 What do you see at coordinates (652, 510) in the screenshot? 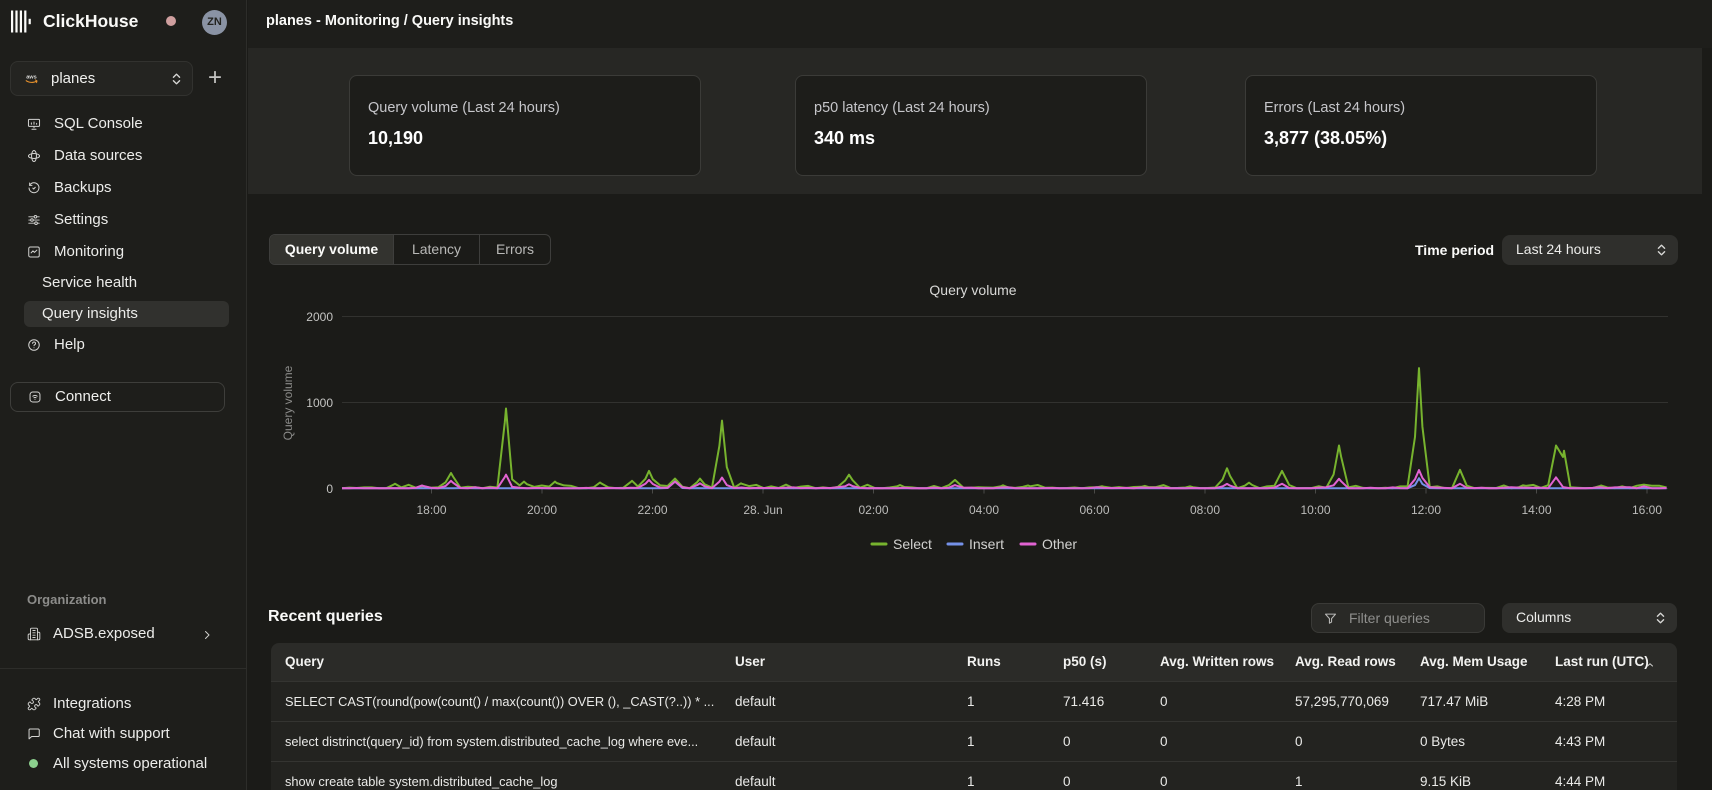
I see `svg-text: 22:00` at bounding box center [652, 510].